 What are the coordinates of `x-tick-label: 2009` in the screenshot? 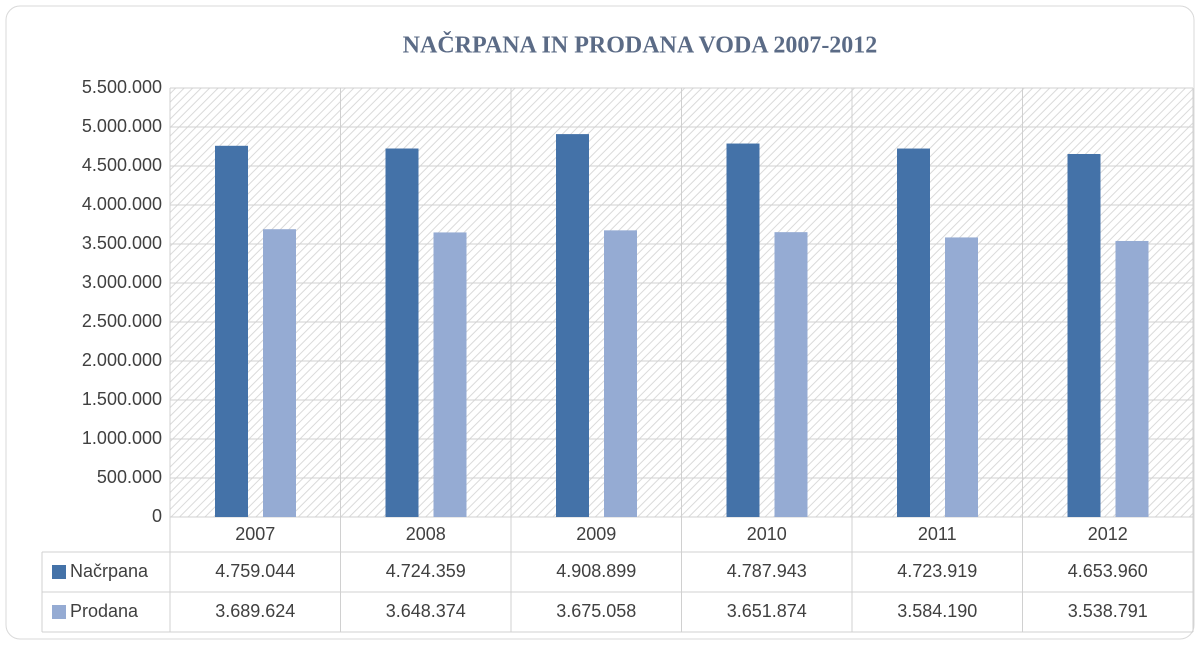 It's located at (596, 534).